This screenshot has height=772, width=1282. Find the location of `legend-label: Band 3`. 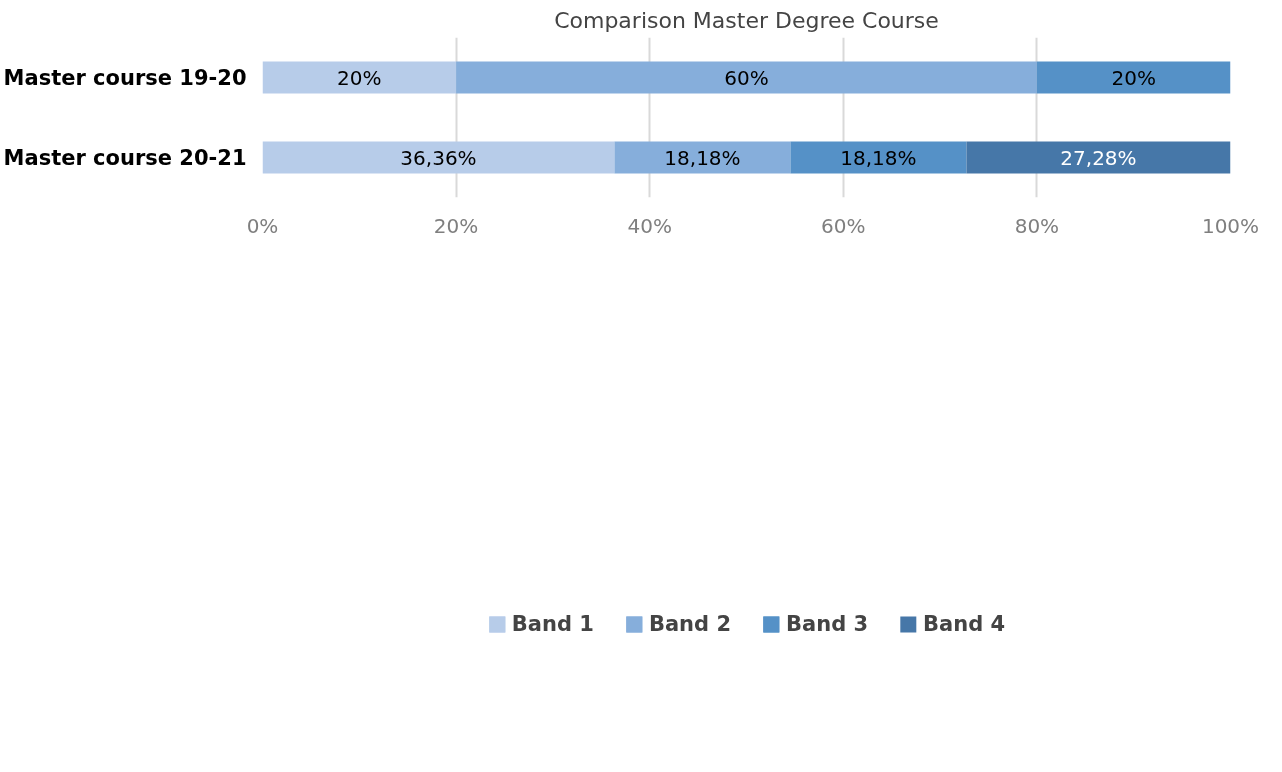

legend-label: Band 3 is located at coordinates (827, 624).